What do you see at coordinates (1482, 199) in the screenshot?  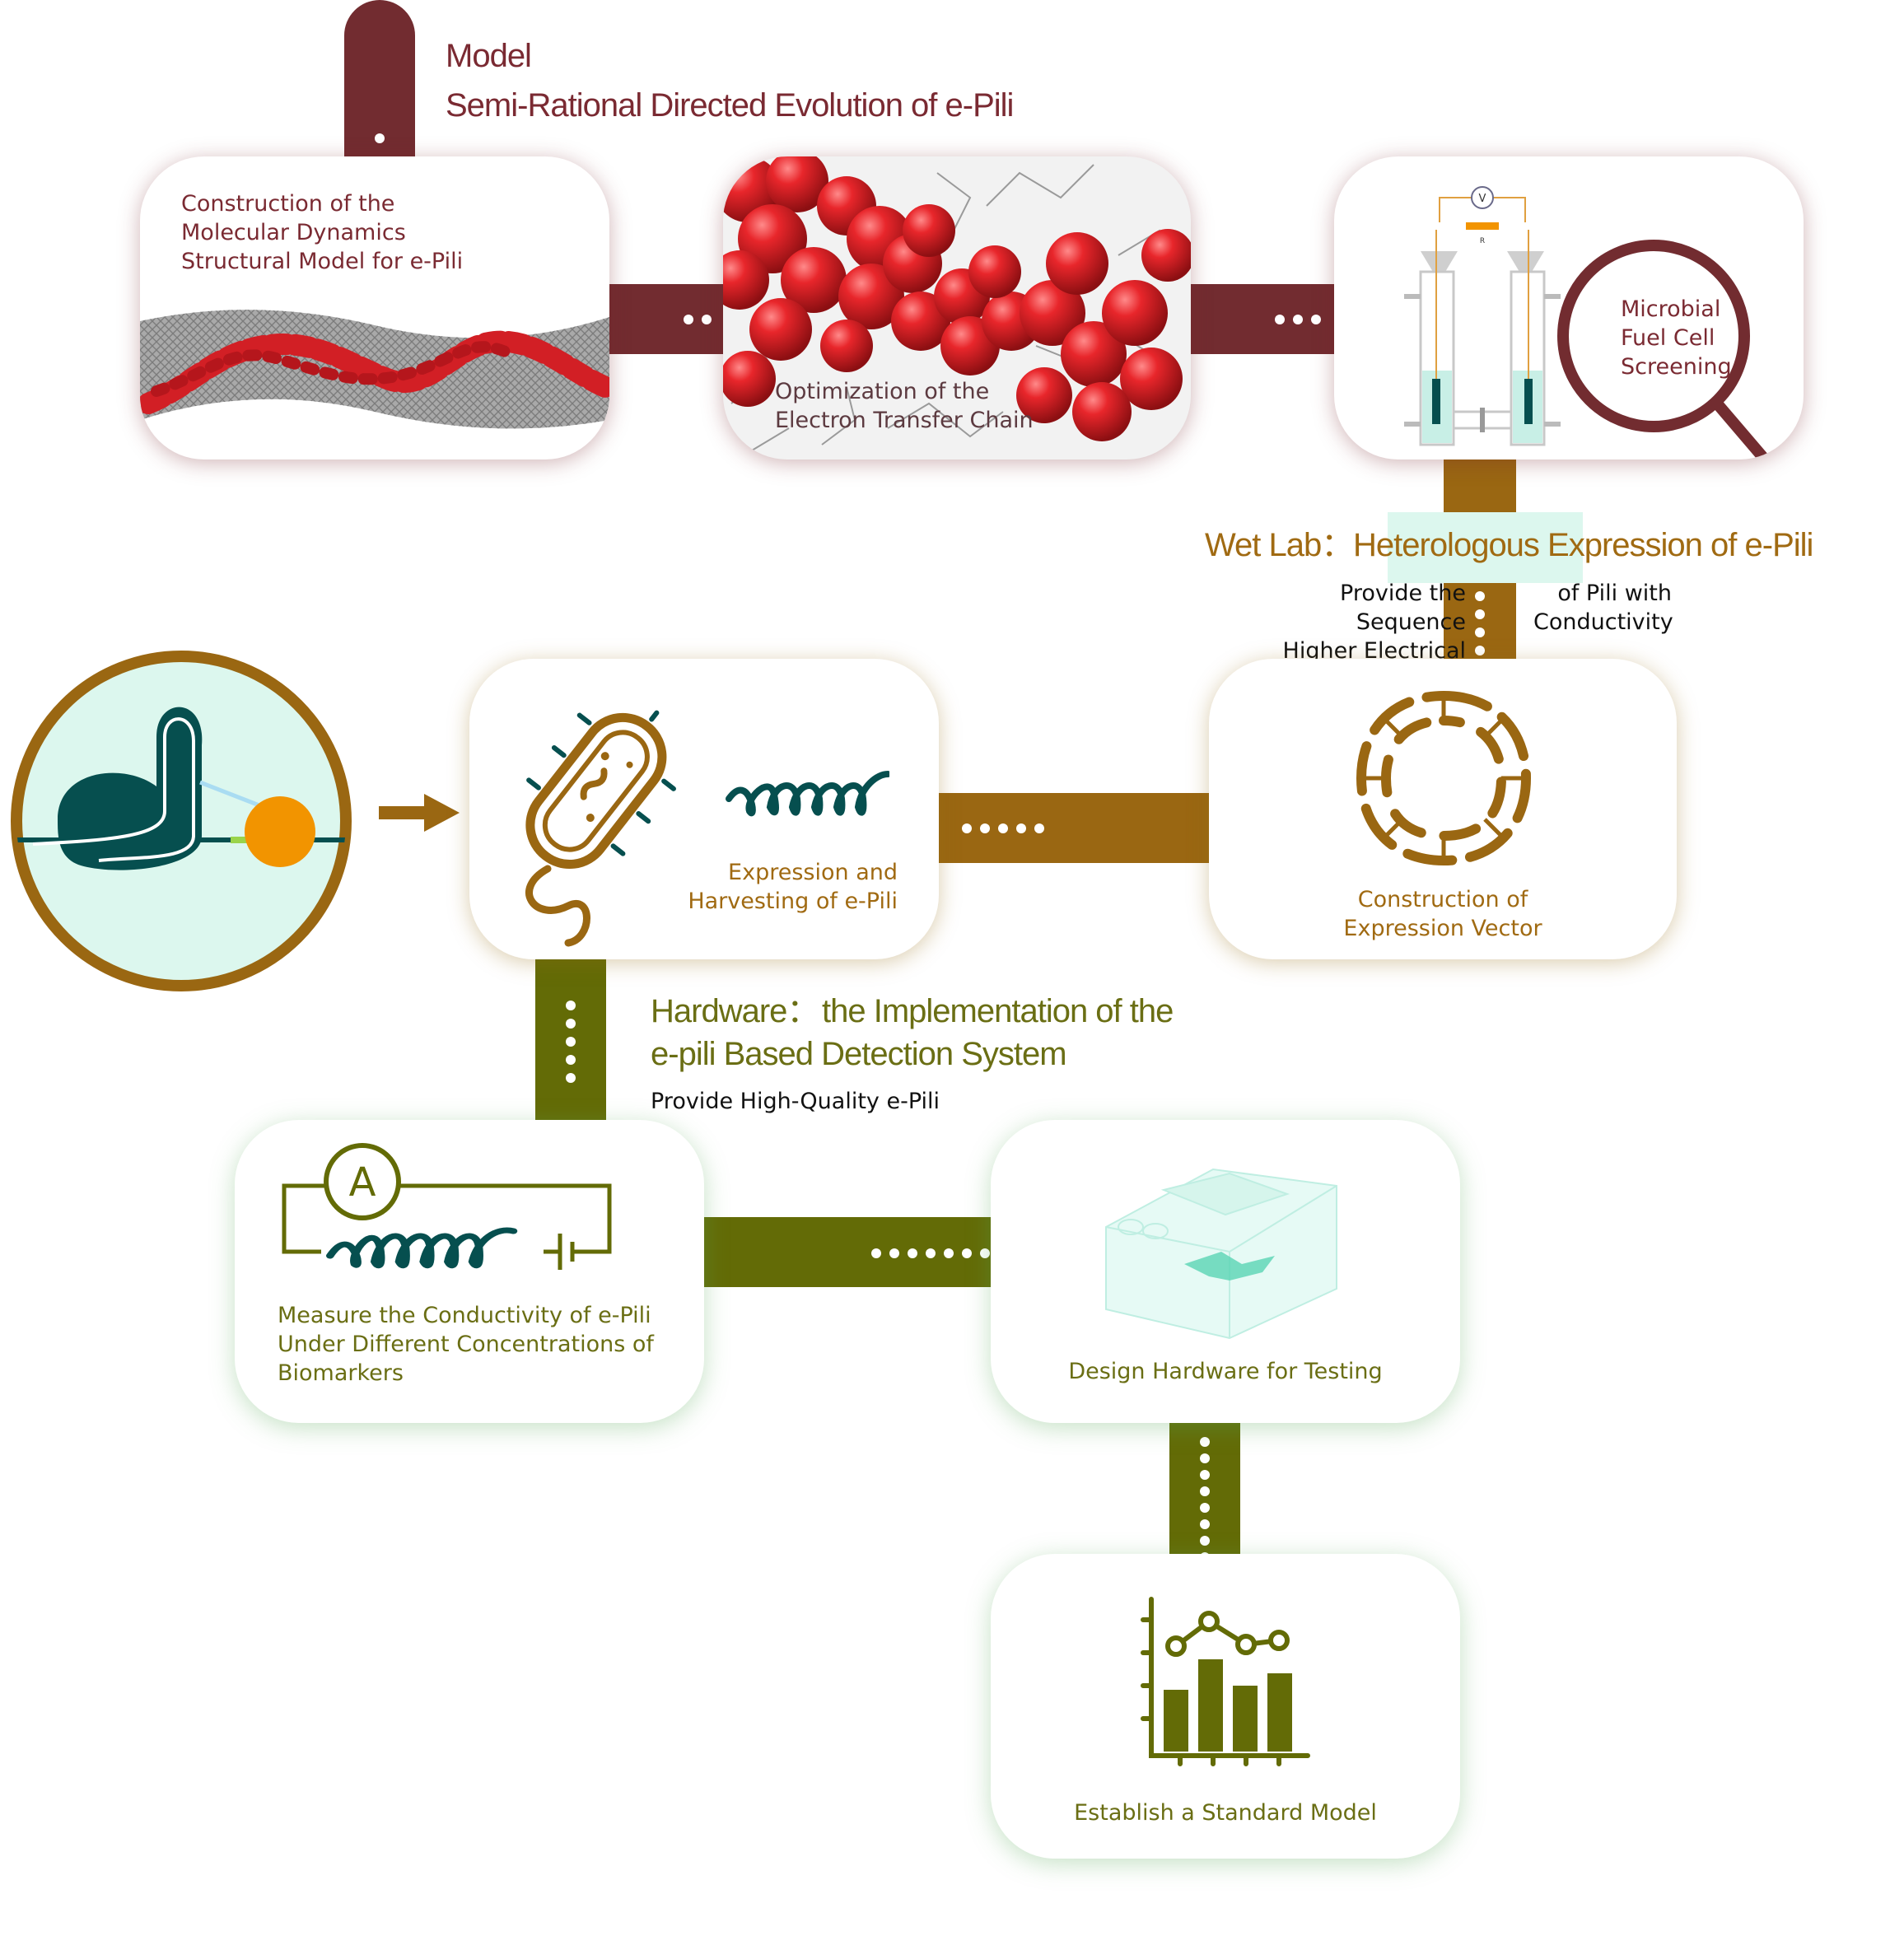 I see `voltmeter-label: V` at bounding box center [1482, 199].